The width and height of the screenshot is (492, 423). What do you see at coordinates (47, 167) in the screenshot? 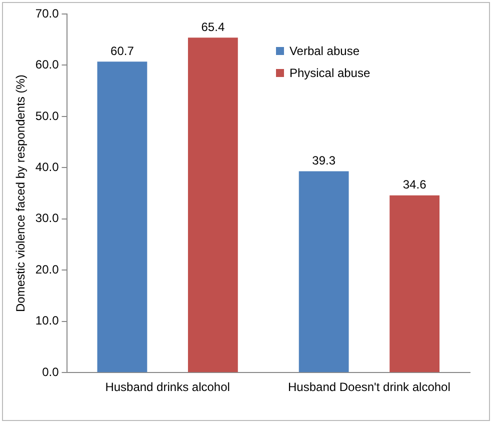
I see `y-tick-label: 40.0` at bounding box center [47, 167].